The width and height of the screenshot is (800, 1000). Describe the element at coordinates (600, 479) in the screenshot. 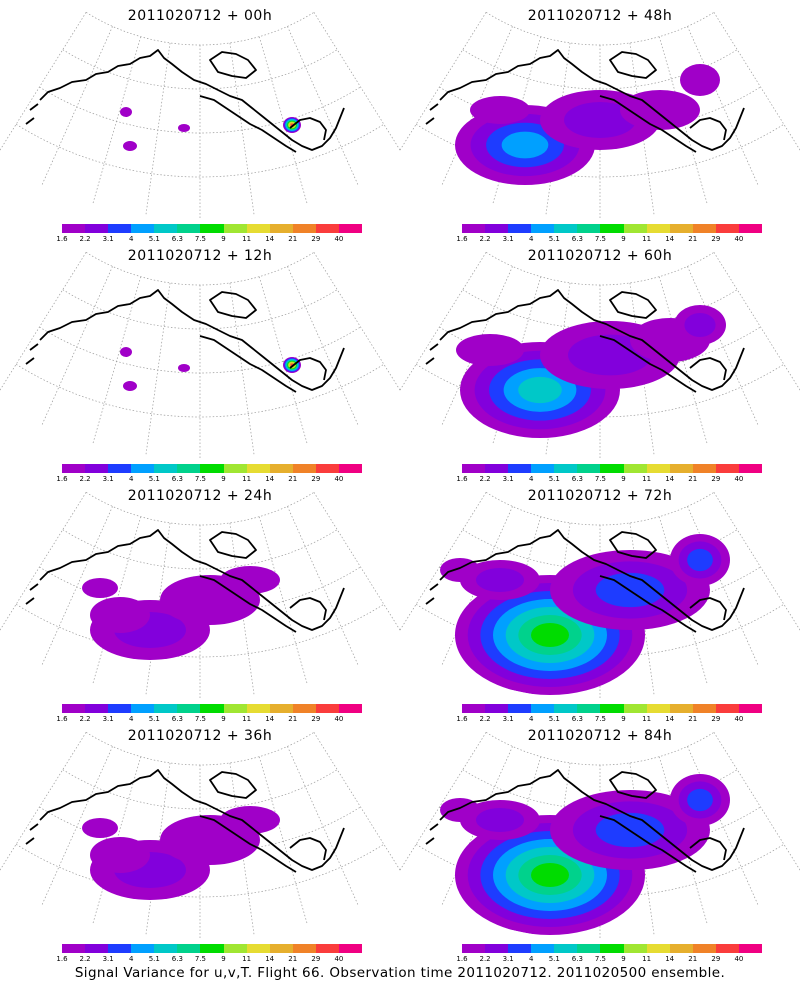

I see `colorbar-label: 7.5` at that location.